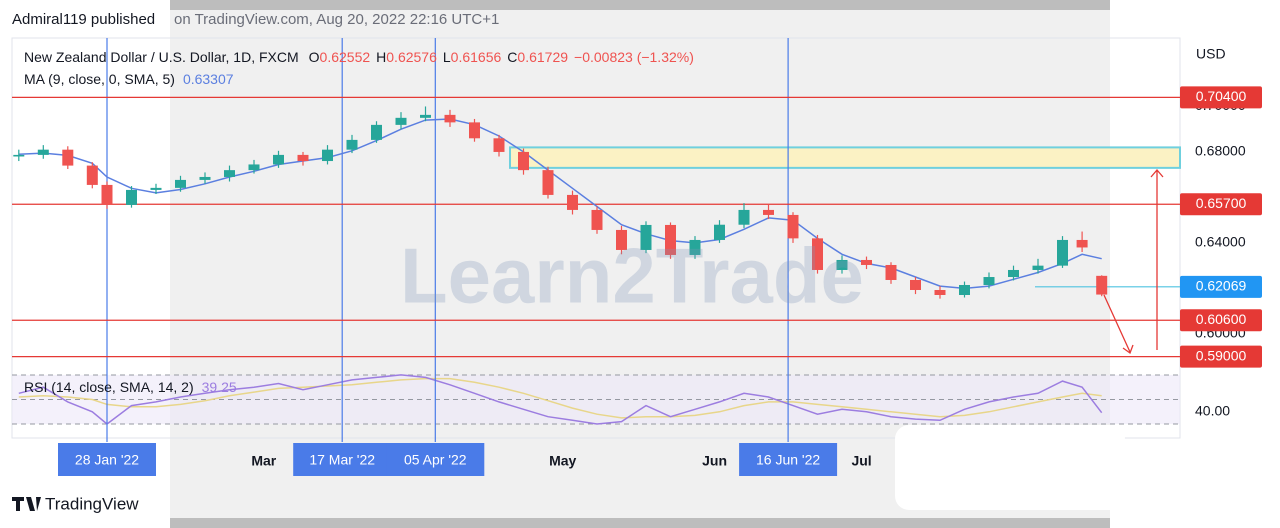  What do you see at coordinates (99, 79) in the screenshot?
I see `ma-name: MA (9, close, 0, SMA, 5)` at bounding box center [99, 79].